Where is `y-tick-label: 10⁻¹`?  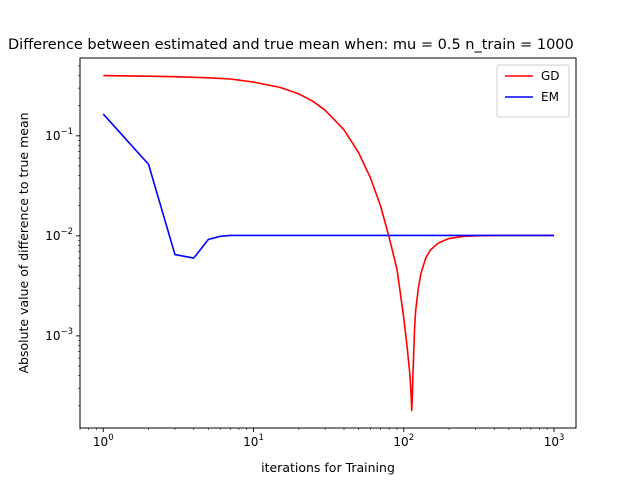 y-tick-label: 10⁻¹ is located at coordinates (59, 135).